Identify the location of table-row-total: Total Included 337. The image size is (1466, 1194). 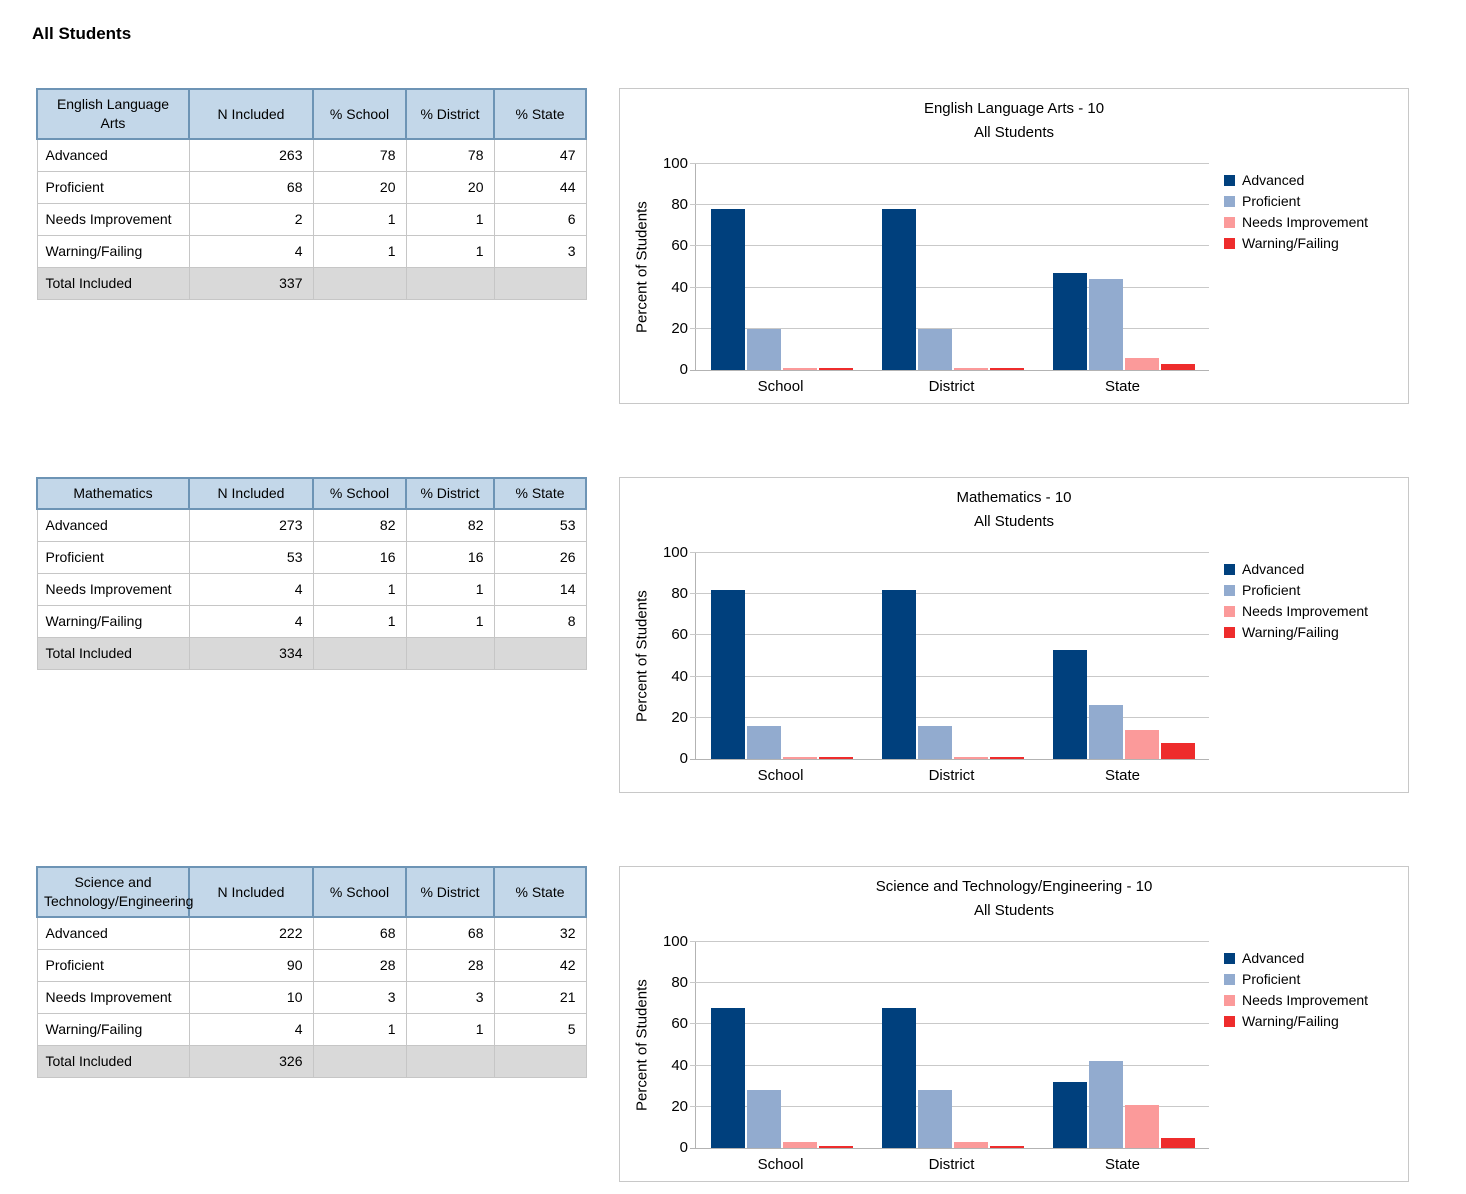
(311, 283).